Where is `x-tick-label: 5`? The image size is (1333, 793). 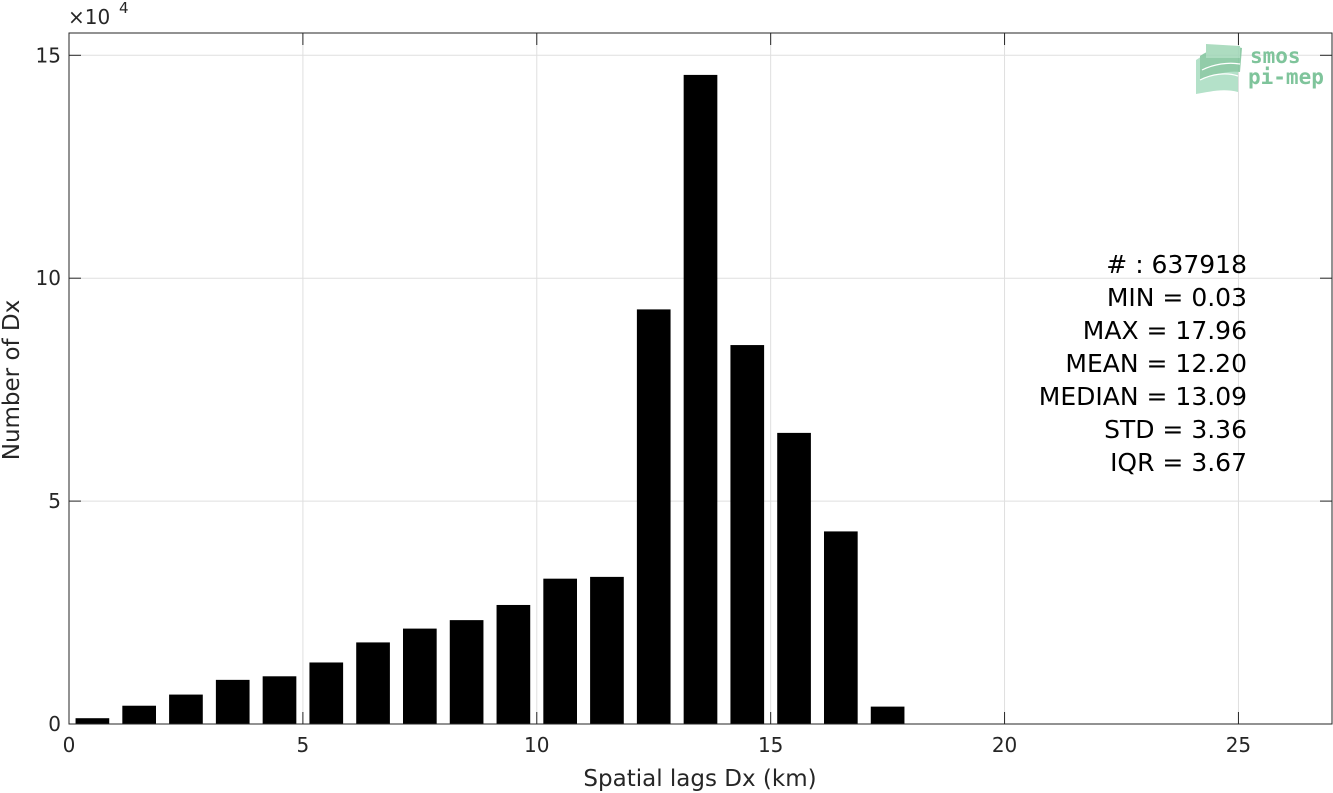
x-tick-label: 5 is located at coordinates (303, 745).